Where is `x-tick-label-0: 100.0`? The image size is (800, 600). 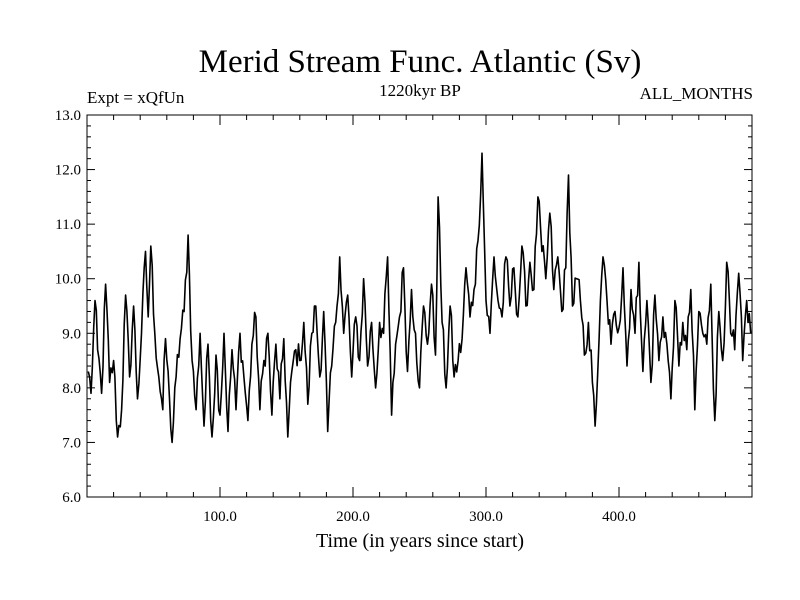
x-tick-label-0: 100.0 is located at coordinates (220, 517).